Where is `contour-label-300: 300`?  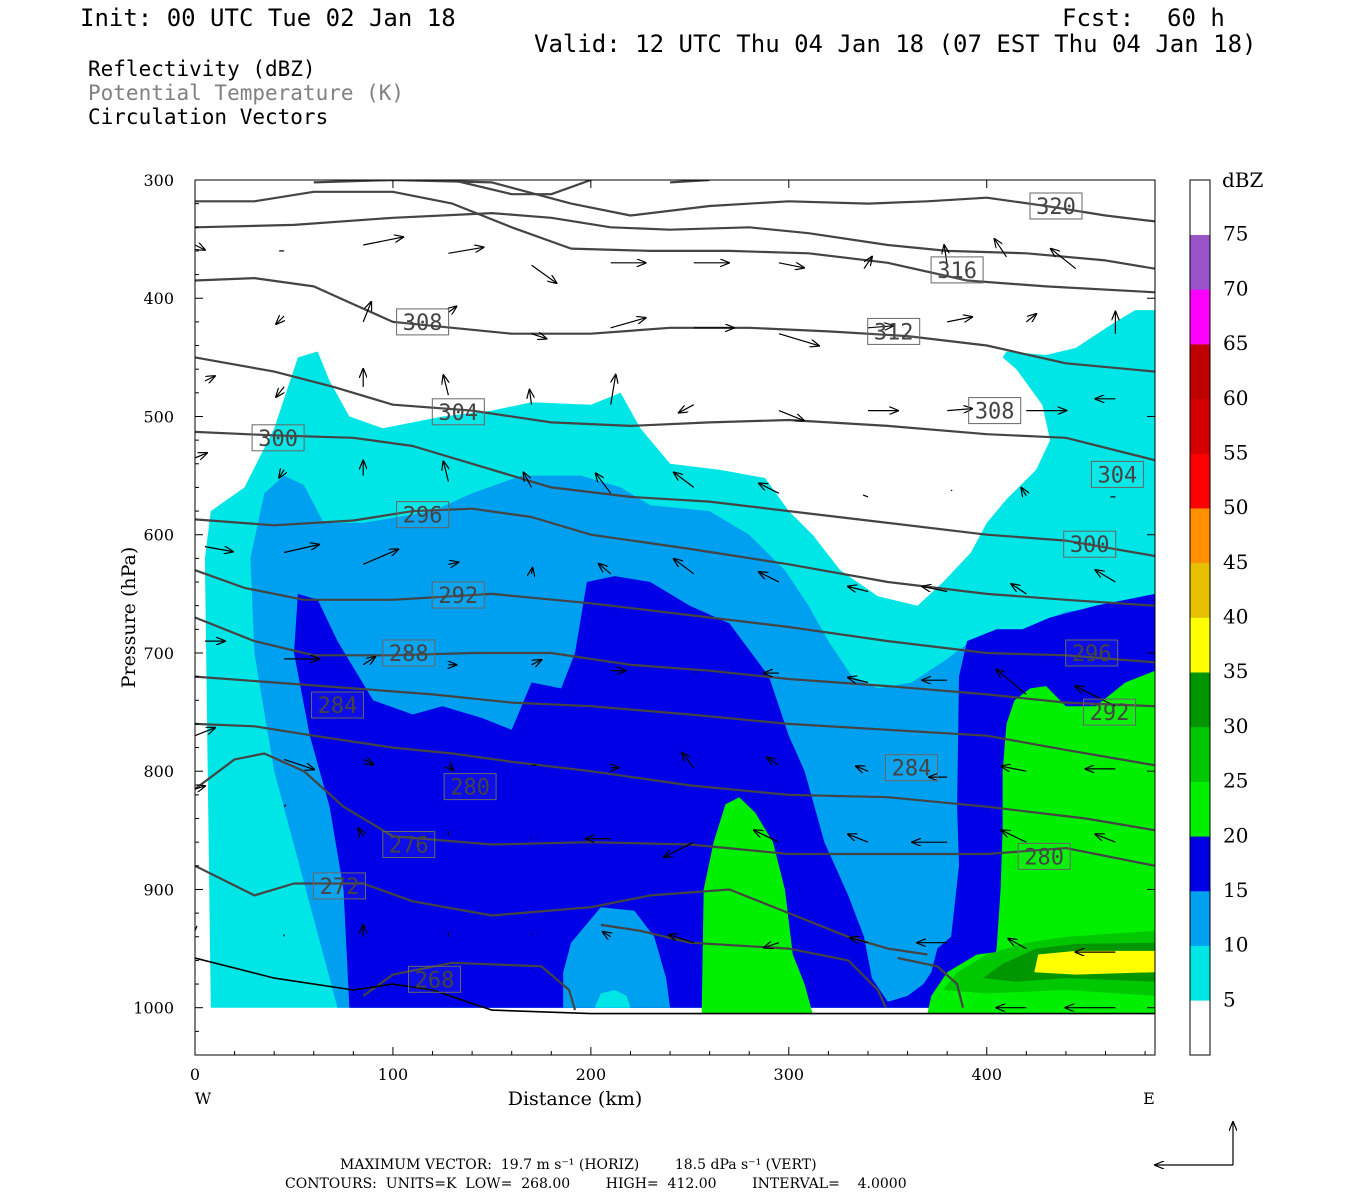
contour-label-300: 300 is located at coordinates (278, 438).